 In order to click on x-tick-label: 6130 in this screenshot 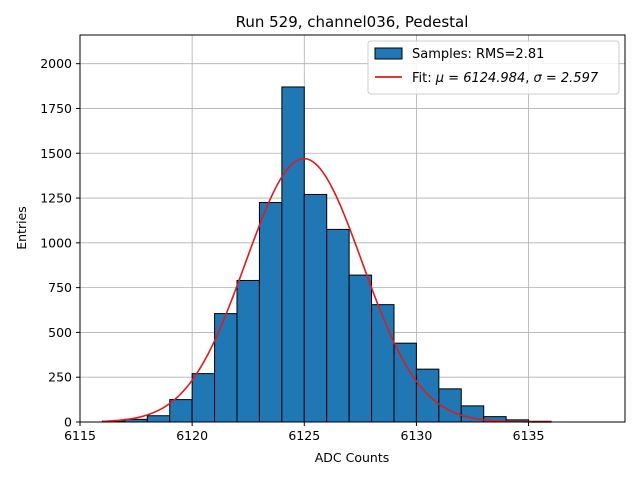, I will do `click(417, 435)`.